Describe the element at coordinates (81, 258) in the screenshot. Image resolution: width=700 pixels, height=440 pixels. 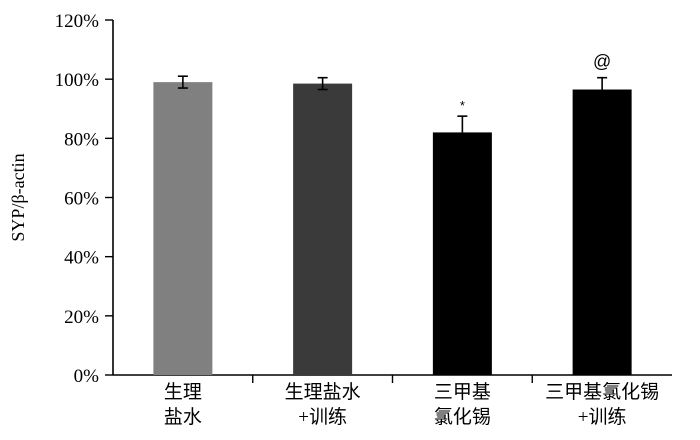
I see `y-tick-label: 40%` at that location.